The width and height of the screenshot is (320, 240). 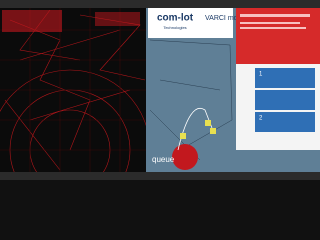 I want to click on card-number: 2, so click(x=261, y=119).